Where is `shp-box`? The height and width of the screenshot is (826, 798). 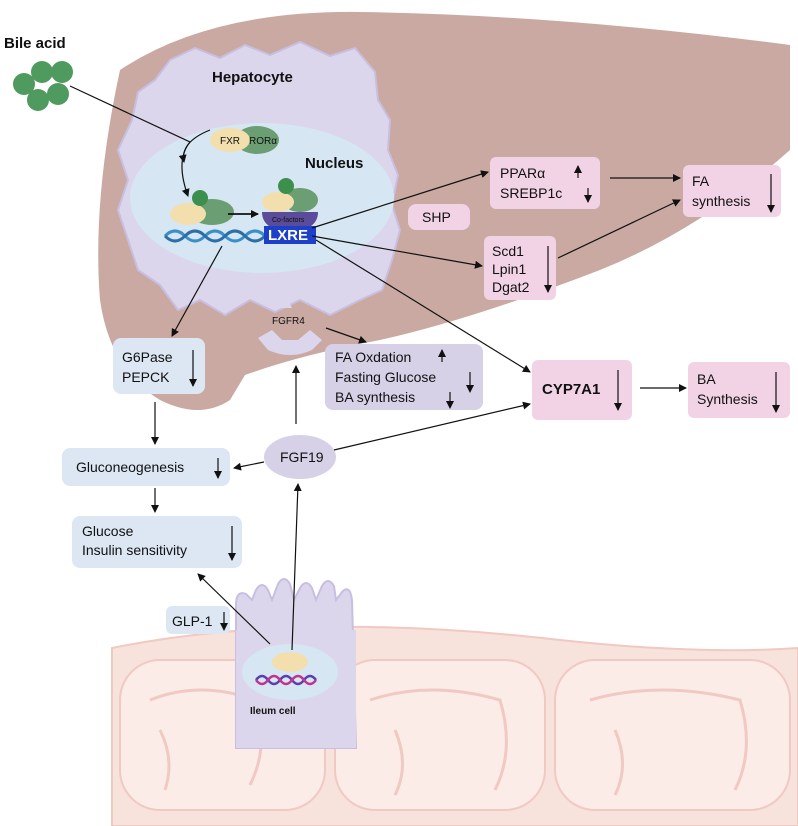
shp-box is located at coordinates (439, 217).